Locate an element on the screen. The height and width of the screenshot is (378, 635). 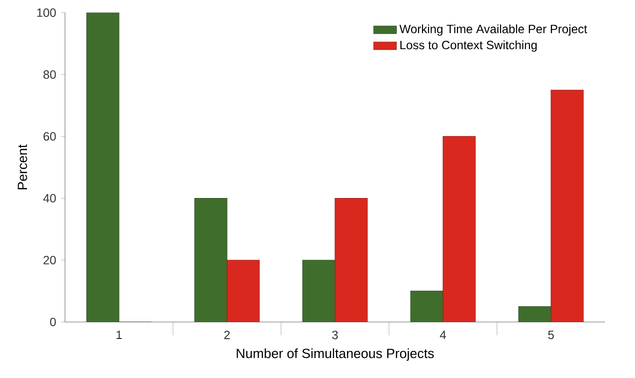
legend-label: Working Time Available Per Project is located at coordinates (493, 30).